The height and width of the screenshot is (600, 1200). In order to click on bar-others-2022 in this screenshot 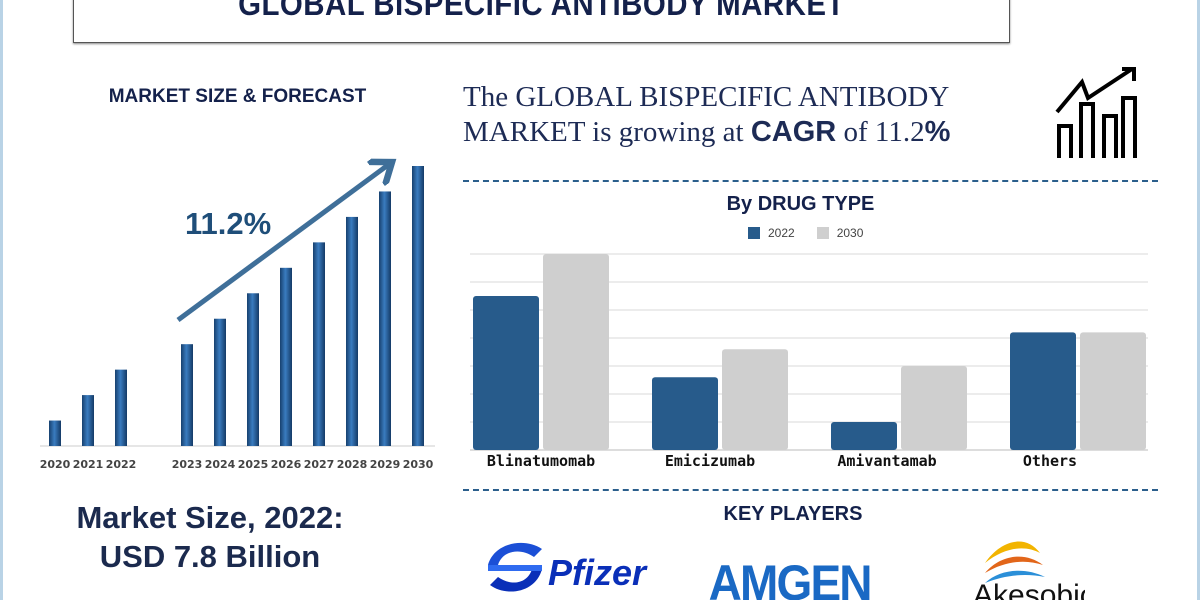, I will do `click(1043, 391)`.